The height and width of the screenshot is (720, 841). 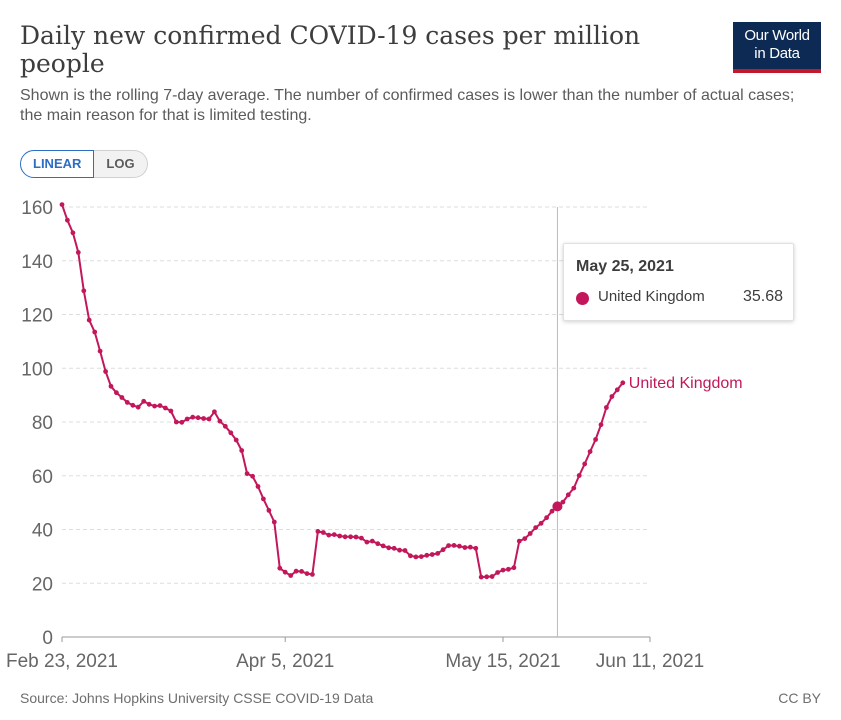 What do you see at coordinates (42, 423) in the screenshot?
I see `y-tick-label: 80` at bounding box center [42, 423].